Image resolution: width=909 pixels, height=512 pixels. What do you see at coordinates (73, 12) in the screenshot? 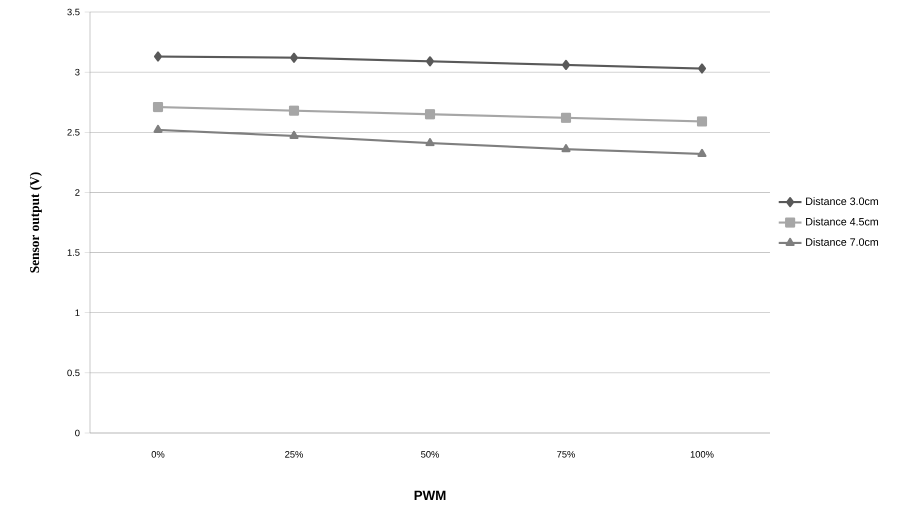
I see `y-tick-label: 3.5` at bounding box center [73, 12].